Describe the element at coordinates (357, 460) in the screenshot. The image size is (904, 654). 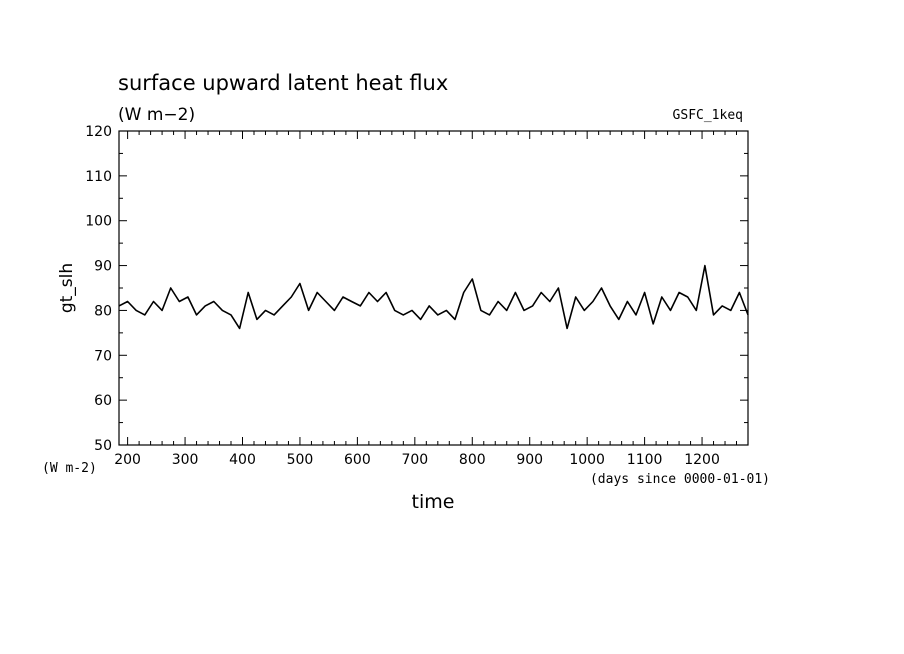
I see `x-tick-label: 600` at that location.